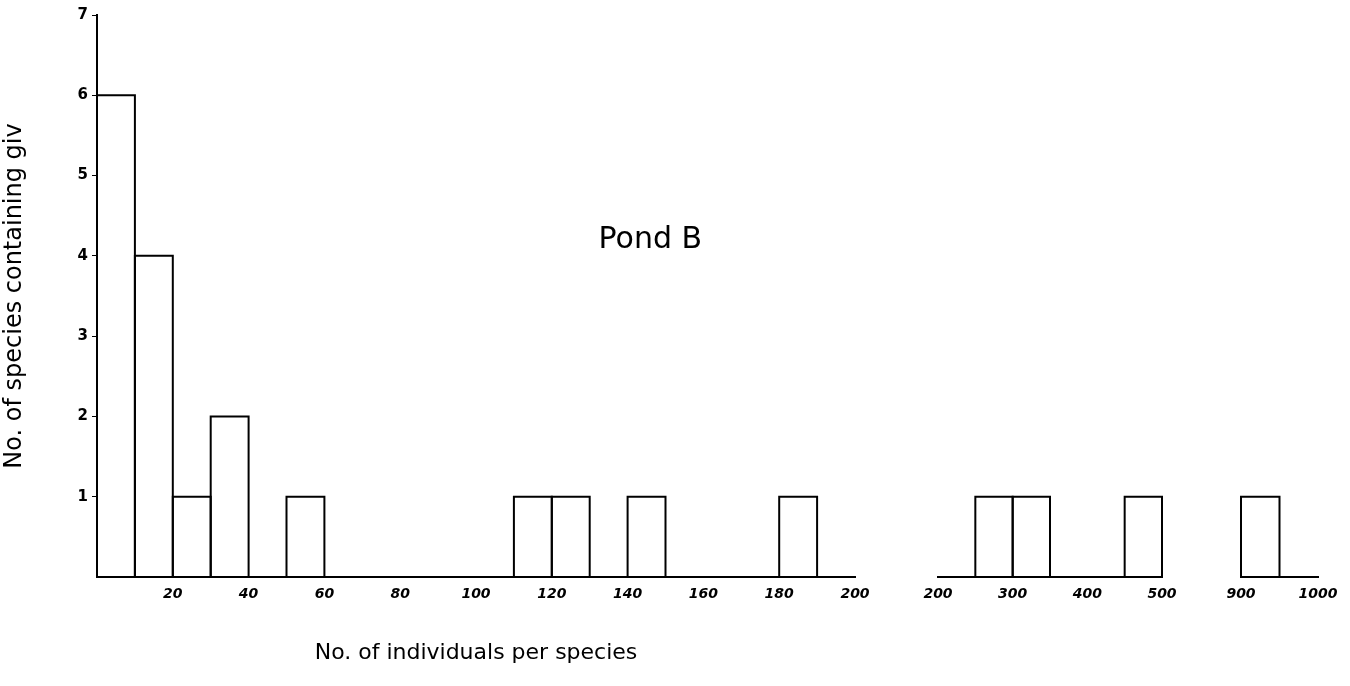 This screenshot has height=686, width=1350. Describe the element at coordinates (779, 593) in the screenshot. I see `x-tick-label: 180` at that location.